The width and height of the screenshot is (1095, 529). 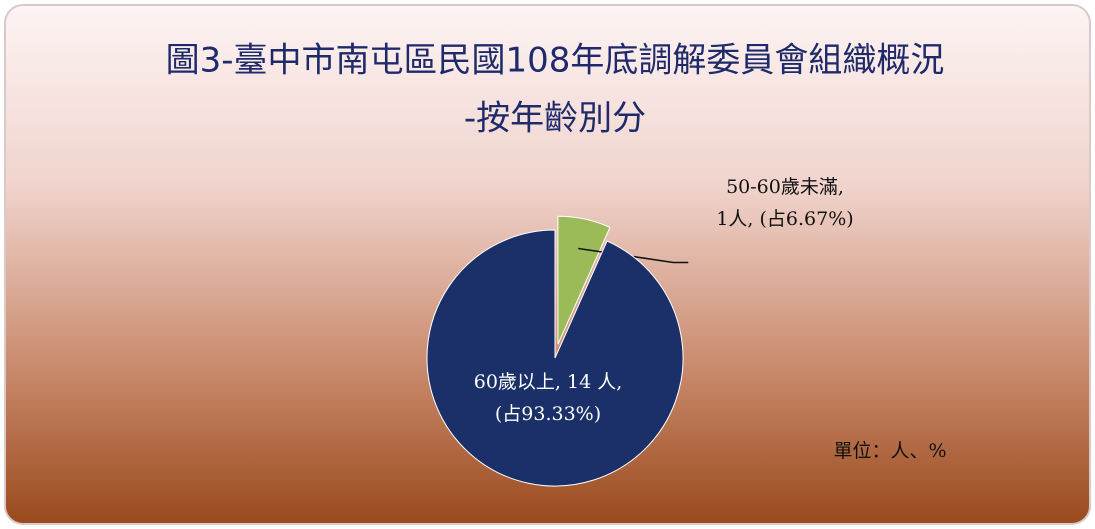 I want to click on unit-note: 單位：人、%, so click(x=889, y=451).